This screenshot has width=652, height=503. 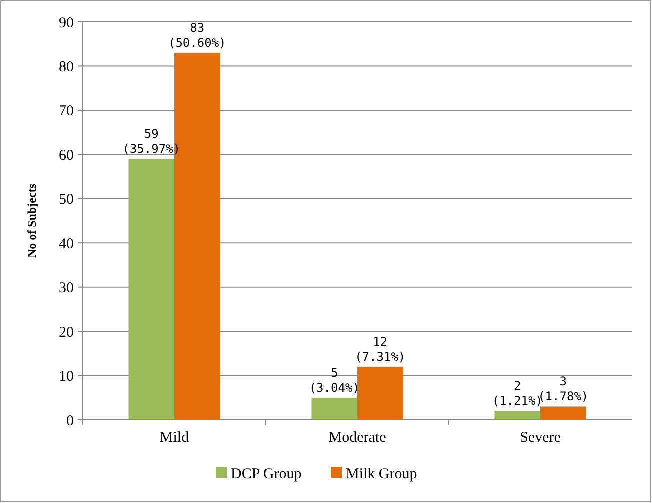 What do you see at coordinates (66, 288) in the screenshot?
I see `y-tick-label: 30` at bounding box center [66, 288].